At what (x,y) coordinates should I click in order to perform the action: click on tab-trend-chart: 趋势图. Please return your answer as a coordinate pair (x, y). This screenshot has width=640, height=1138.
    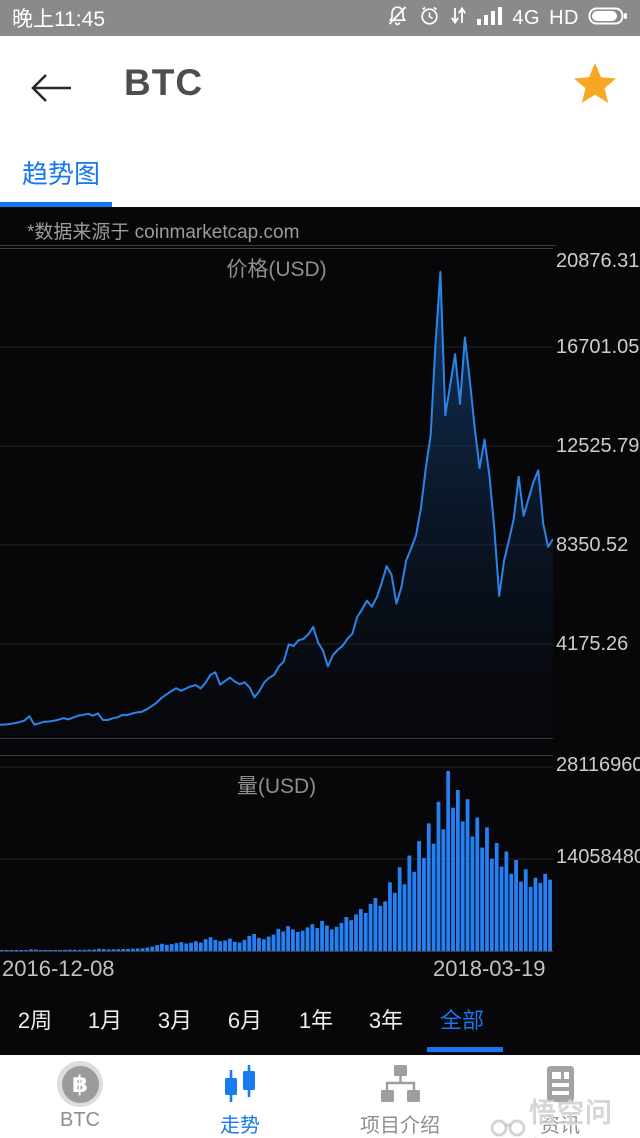
    Looking at the image, I should click on (61, 174).